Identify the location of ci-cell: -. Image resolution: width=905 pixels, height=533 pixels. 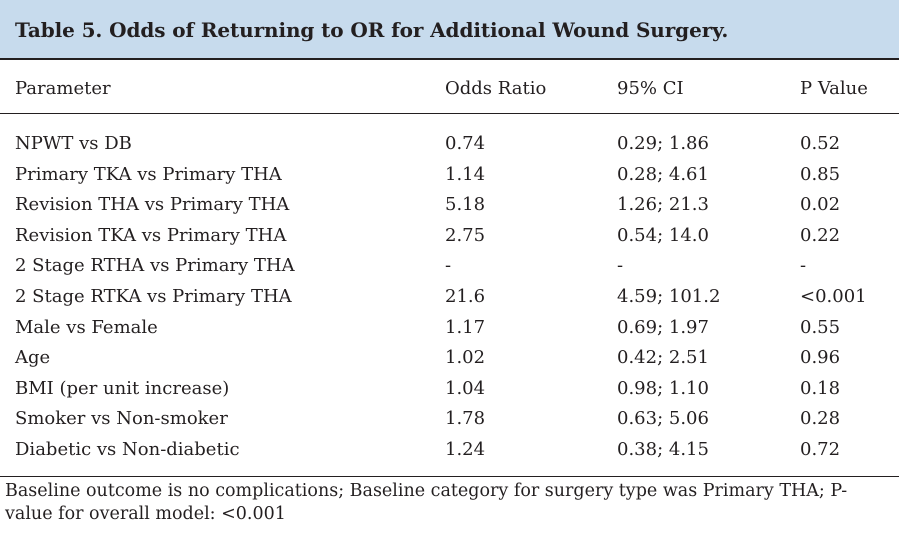
(620, 266).